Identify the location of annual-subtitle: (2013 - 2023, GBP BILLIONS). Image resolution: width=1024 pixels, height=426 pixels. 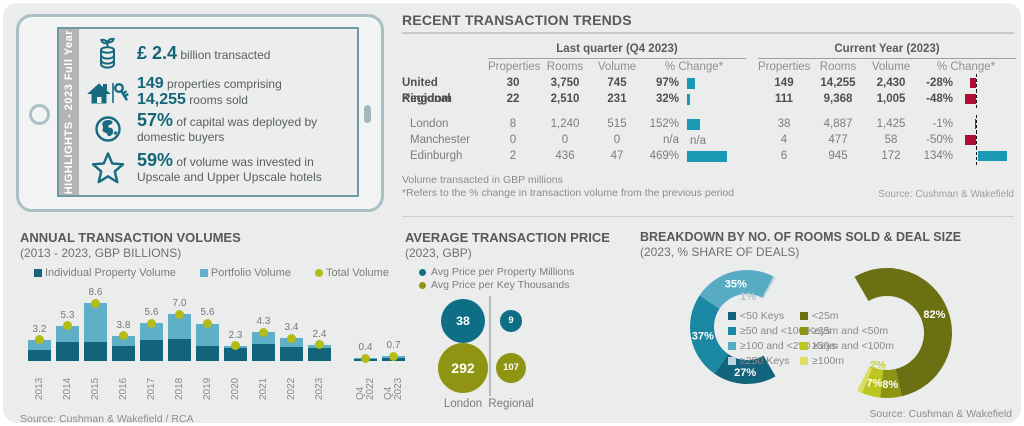
(101, 253).